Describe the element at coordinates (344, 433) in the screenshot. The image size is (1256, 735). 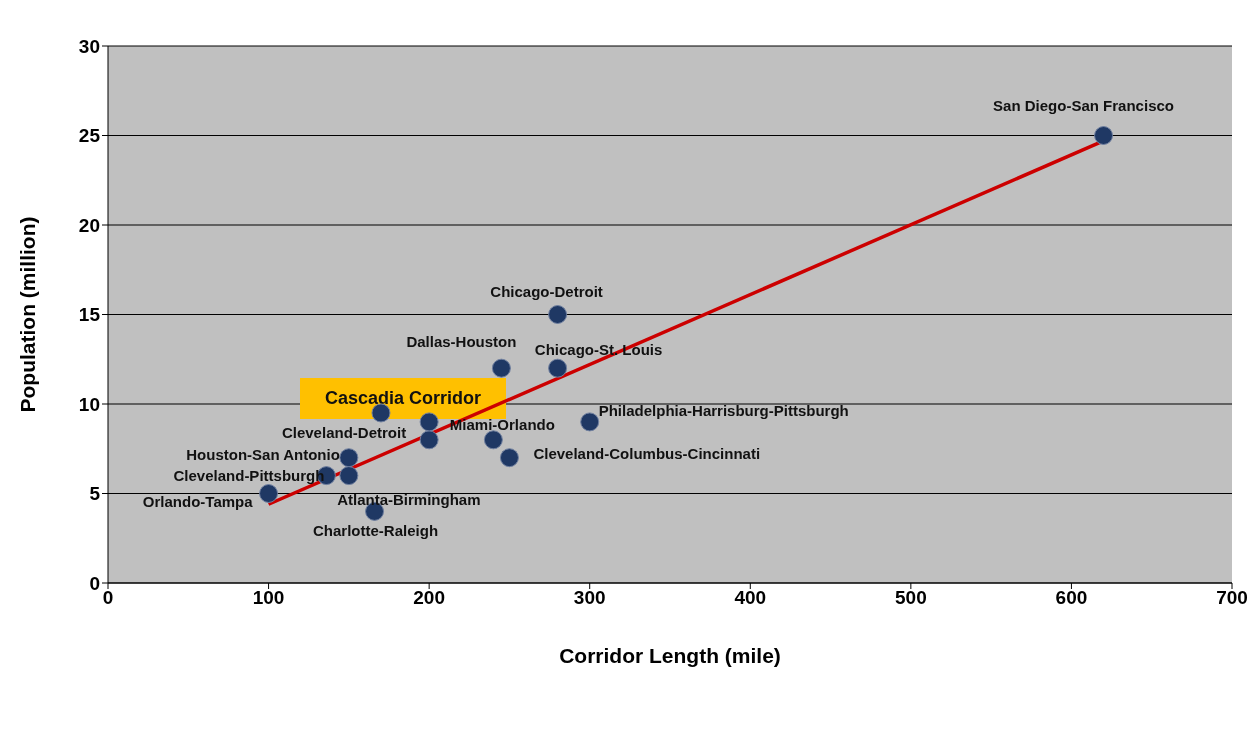
I see `annotation: Cleveland-Detroit` at that location.